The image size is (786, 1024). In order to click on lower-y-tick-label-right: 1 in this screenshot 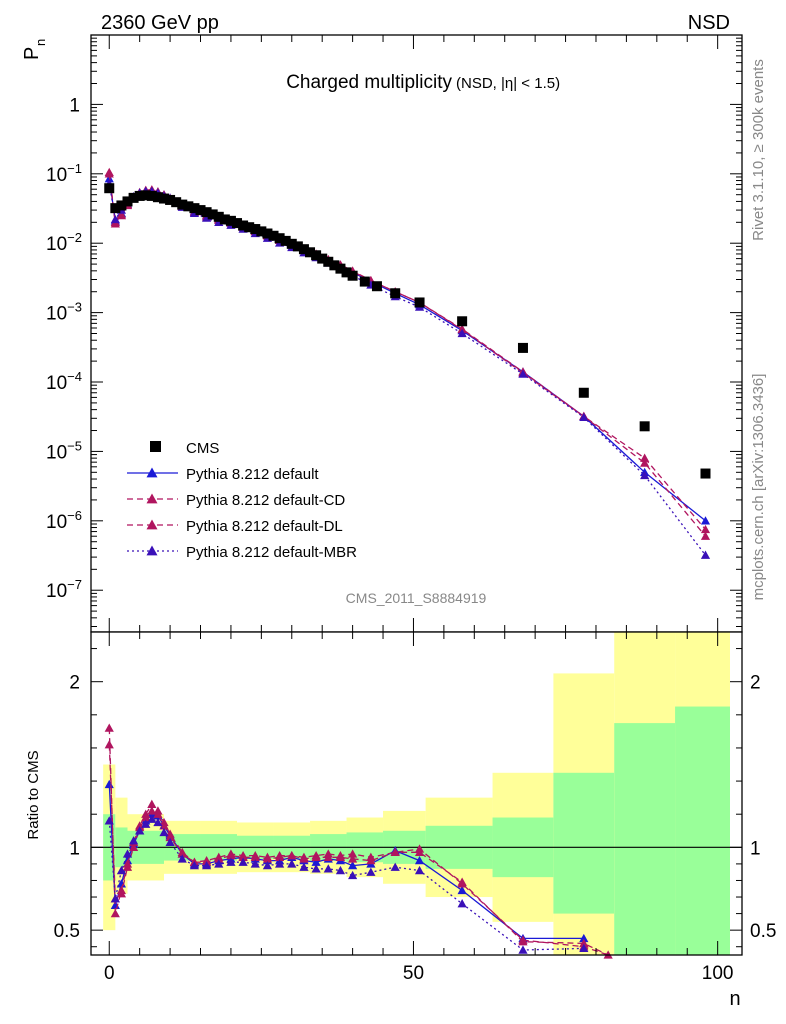, I will do `click(755, 848)`.